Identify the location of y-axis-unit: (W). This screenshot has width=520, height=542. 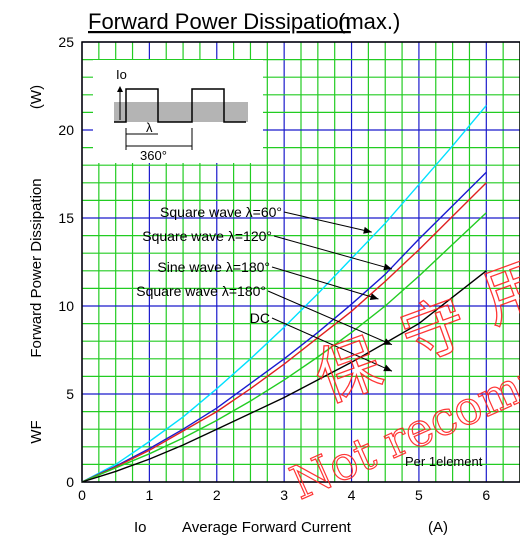
(36, 97).